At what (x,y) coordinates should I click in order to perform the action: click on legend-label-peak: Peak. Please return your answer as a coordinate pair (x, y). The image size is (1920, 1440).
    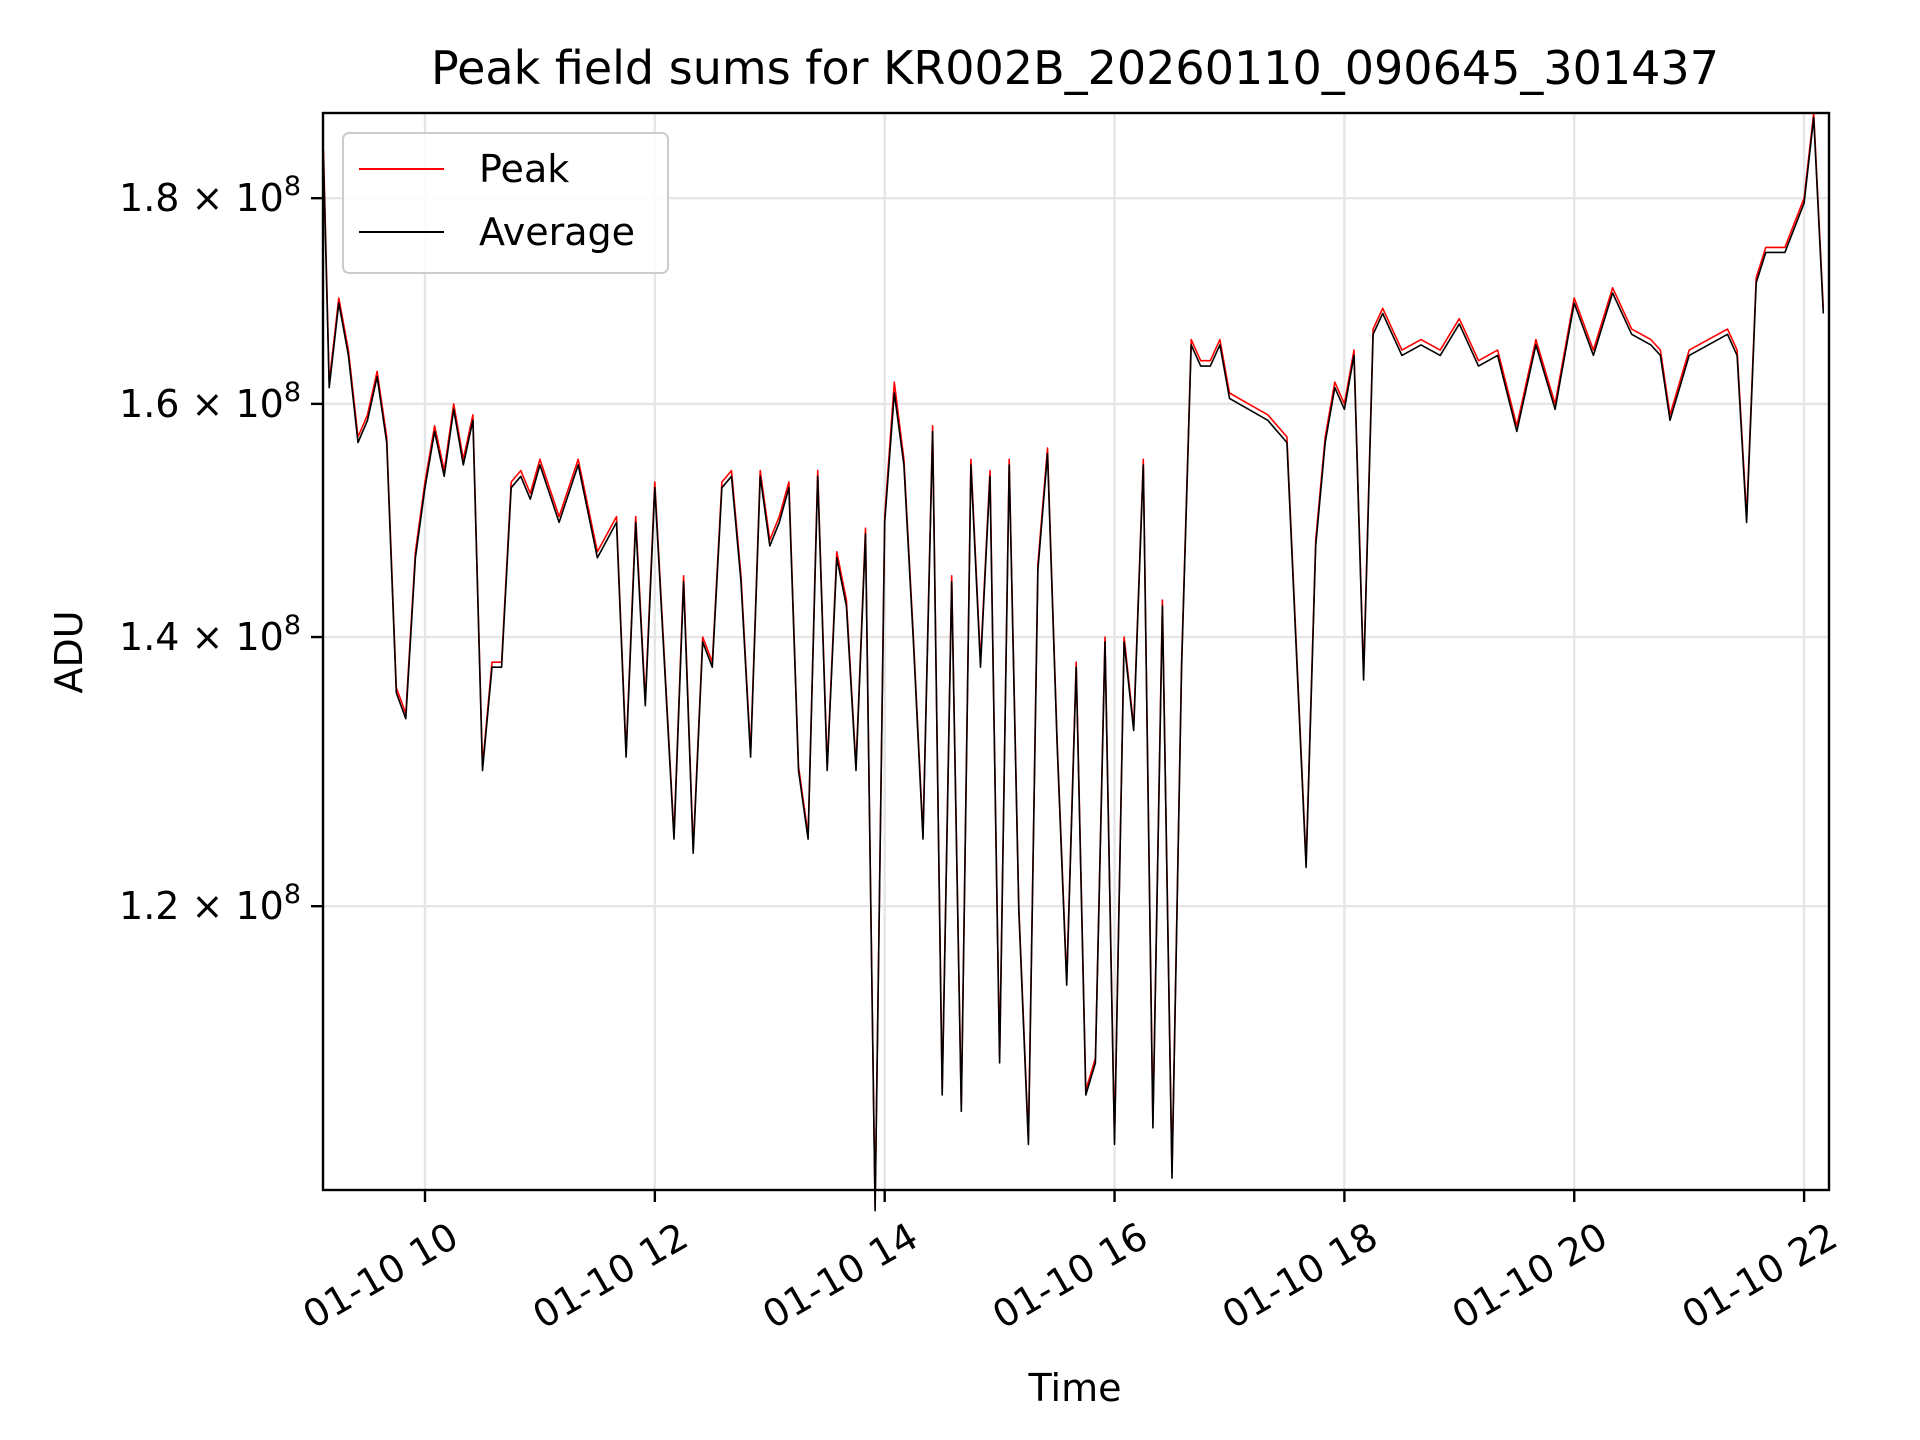
    Looking at the image, I should click on (524, 169).